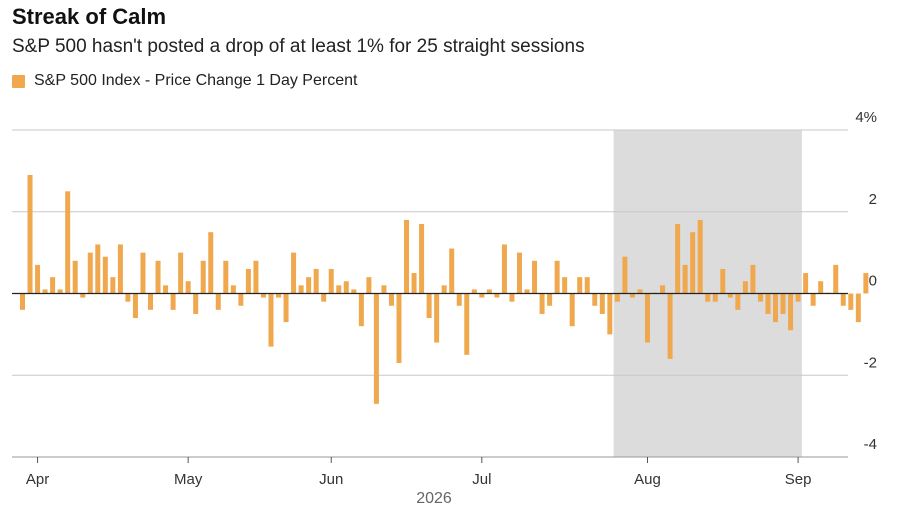 The image size is (900, 510). I want to click on y-tick-label: 2, so click(873, 199).